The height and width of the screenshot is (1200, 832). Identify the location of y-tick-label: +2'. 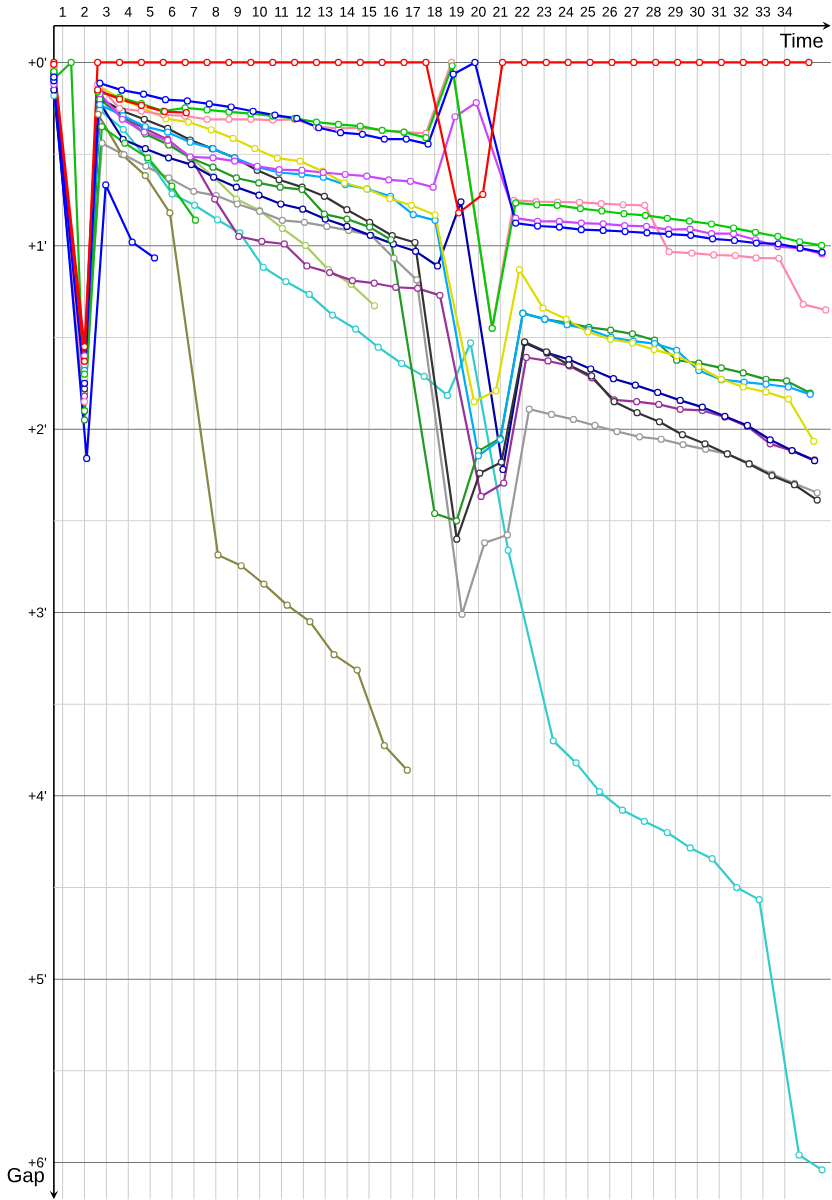
(37, 429).